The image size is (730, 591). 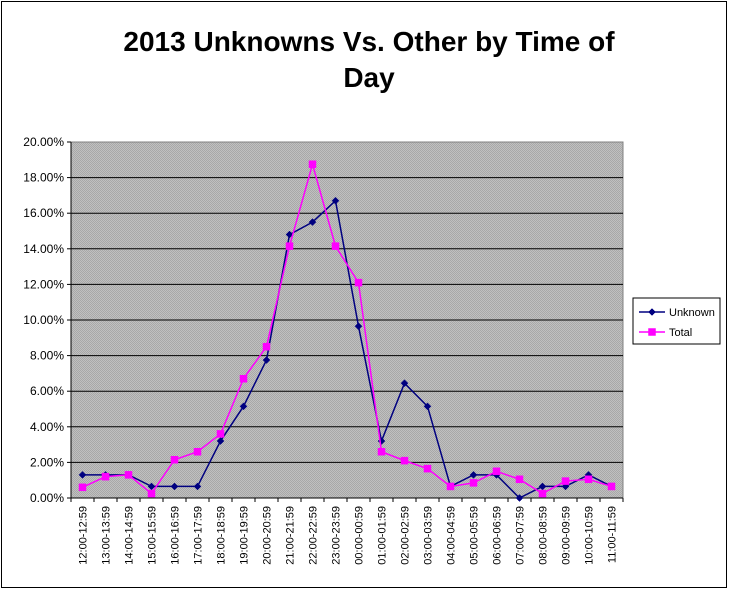 I want to click on x-tick-label: 03:00-03:59, so click(x=429, y=535).